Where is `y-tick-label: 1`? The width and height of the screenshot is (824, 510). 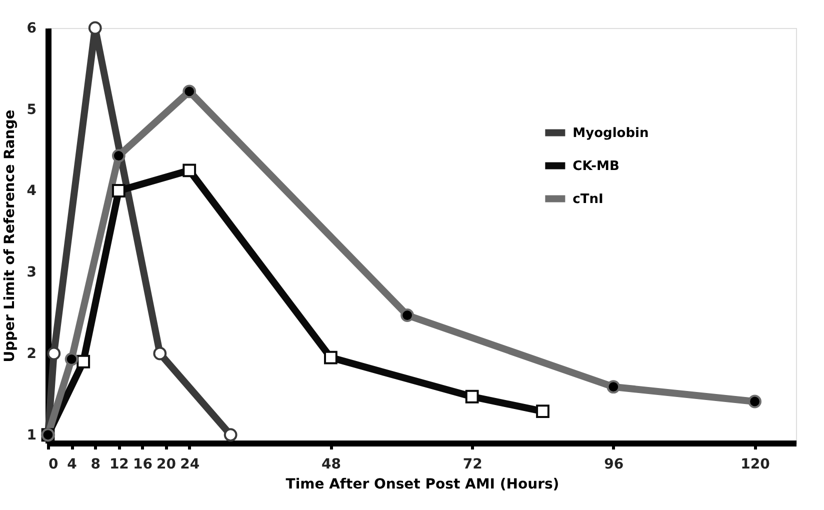 y-tick-label: 1 is located at coordinates (31, 435).